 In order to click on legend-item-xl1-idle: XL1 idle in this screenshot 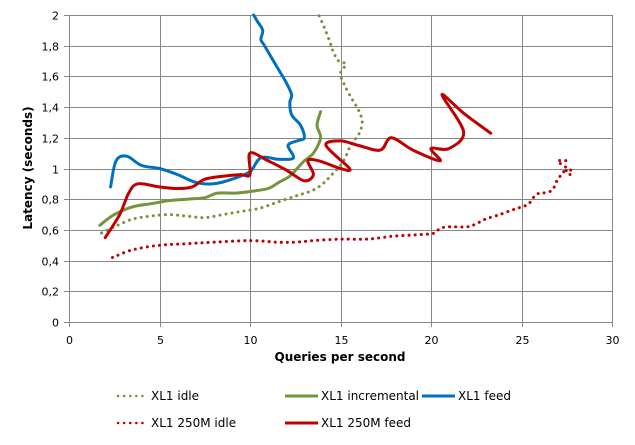, I will do `click(157, 396)`.